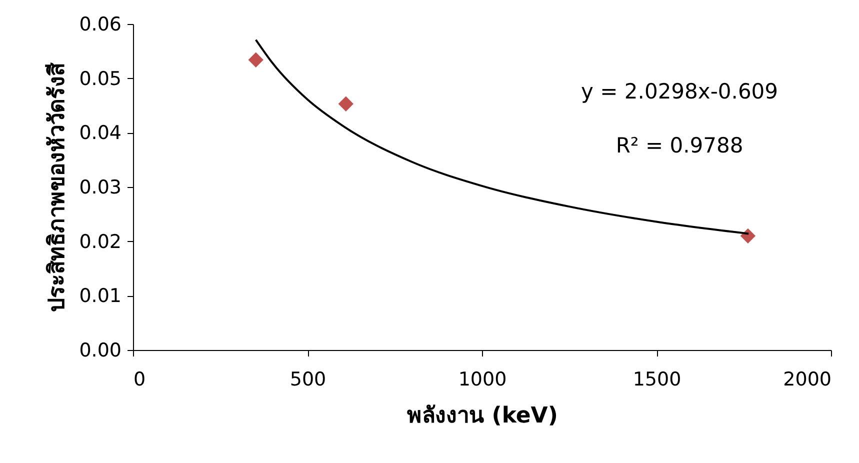  I want to click on y-tick-label: 0.02, so click(100, 241).